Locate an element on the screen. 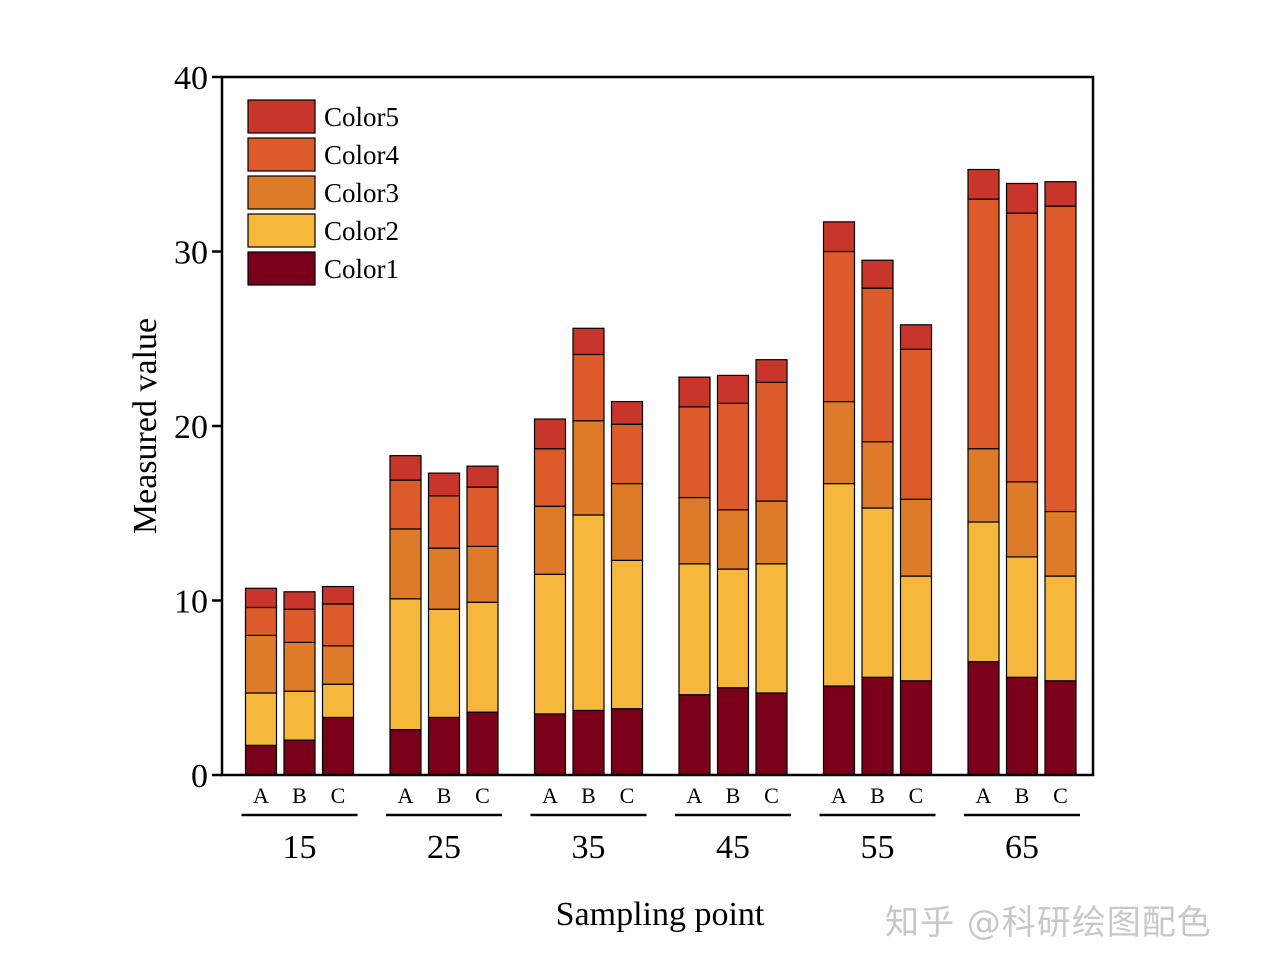 Image resolution: width=1269 pixels, height=971 pixels. bar-segment-color5-25-A is located at coordinates (405, 468).